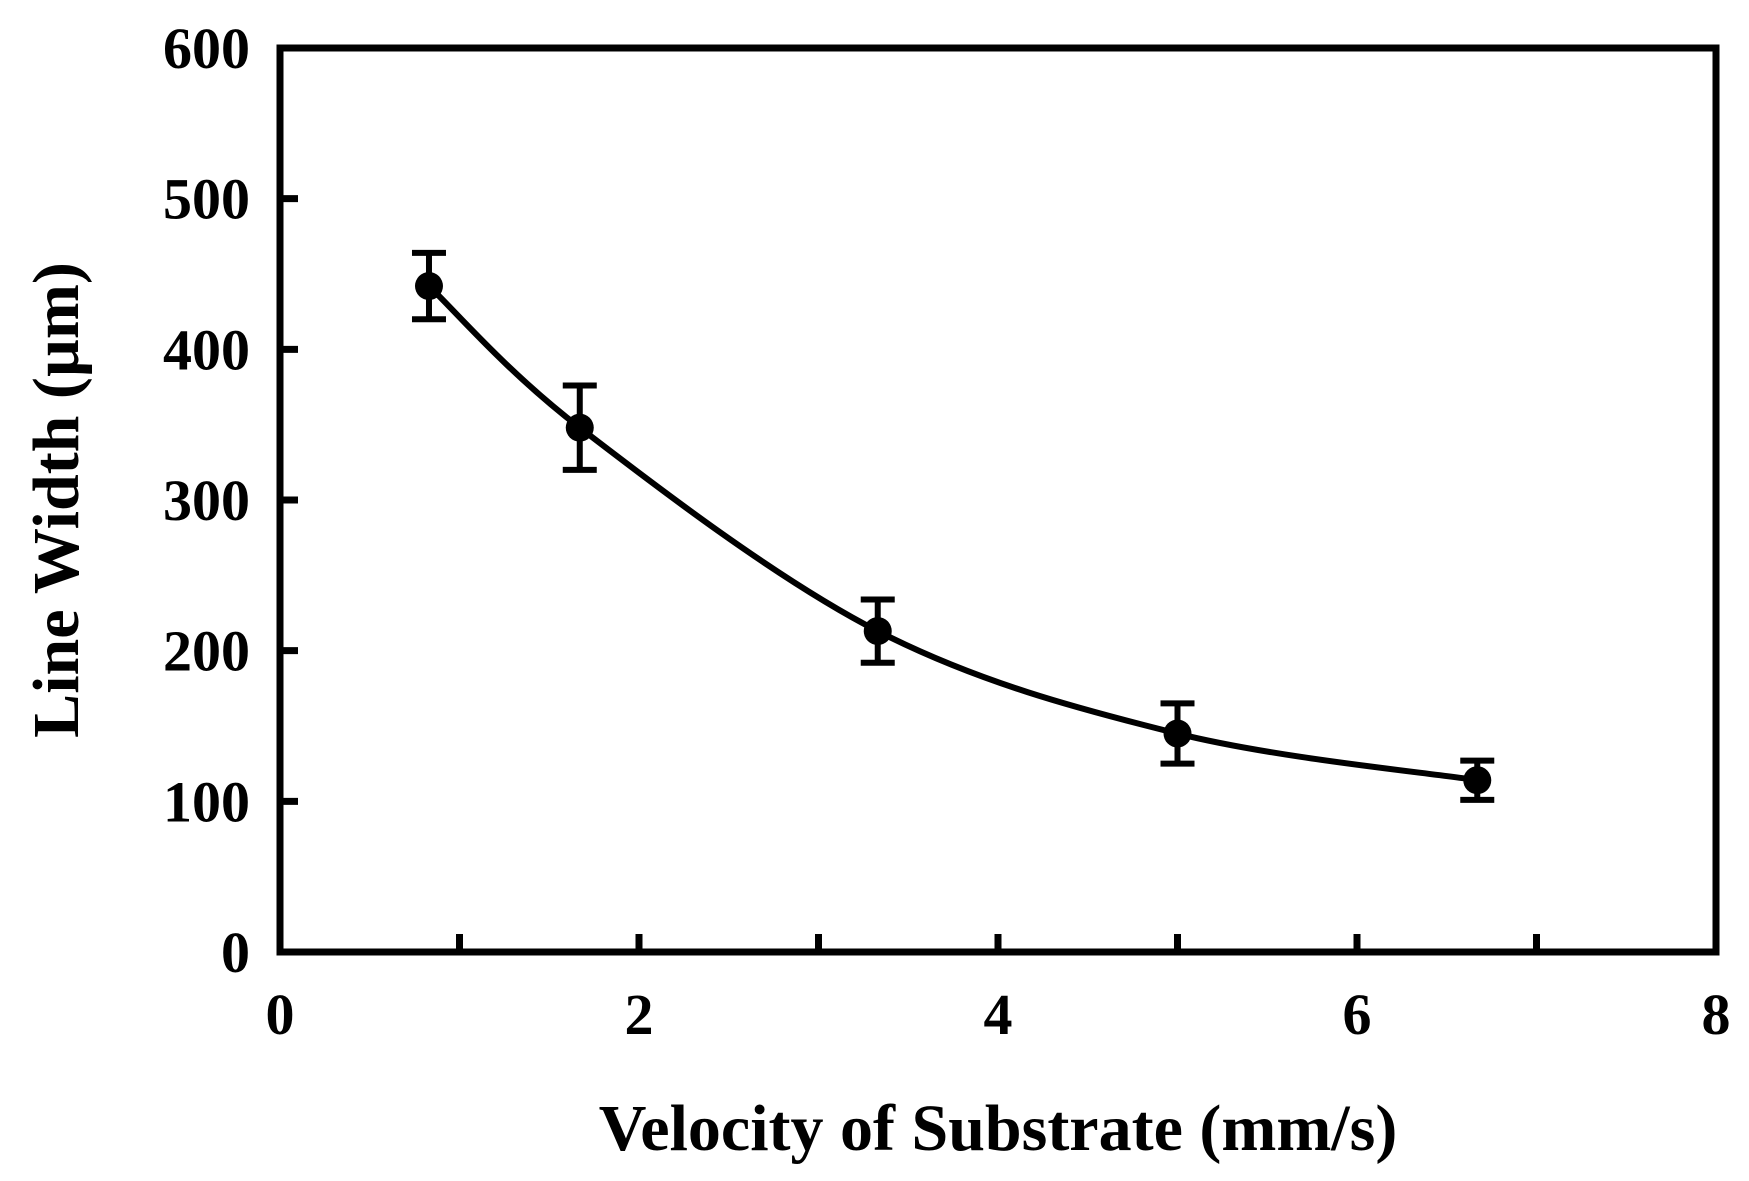 Image resolution: width=1749 pixels, height=1181 pixels. Describe the element at coordinates (289, 500) in the screenshot. I see `y-axis-ticks` at that location.